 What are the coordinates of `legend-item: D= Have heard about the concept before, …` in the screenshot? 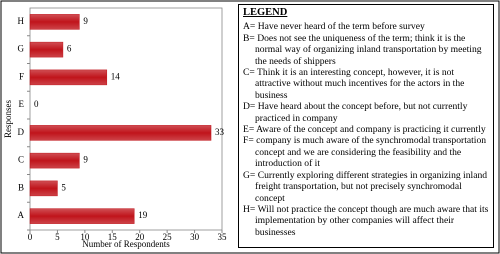 It's located at (355, 112).